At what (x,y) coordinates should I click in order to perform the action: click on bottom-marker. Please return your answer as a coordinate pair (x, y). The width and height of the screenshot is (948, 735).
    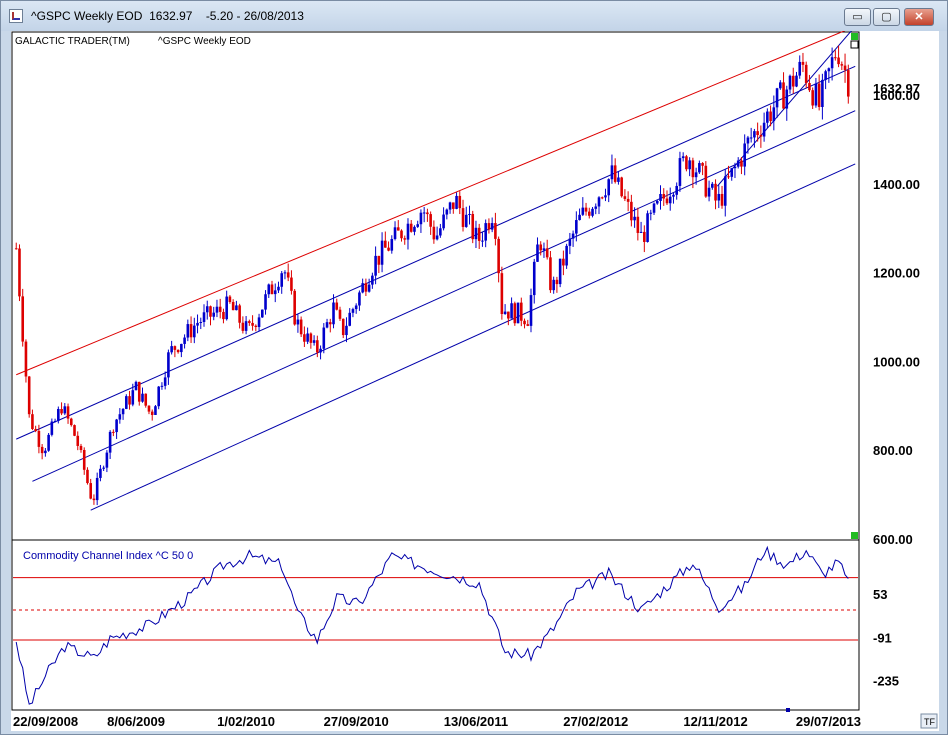
    Looking at the image, I should click on (854, 535).